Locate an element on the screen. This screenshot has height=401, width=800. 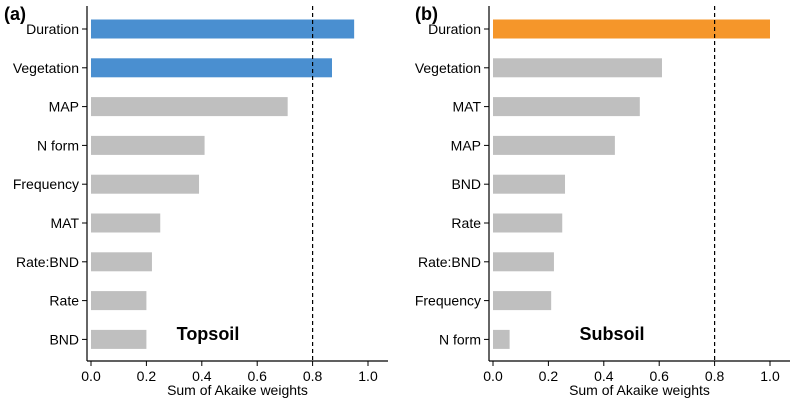
panel-label: (b) is located at coordinates (426, 14).